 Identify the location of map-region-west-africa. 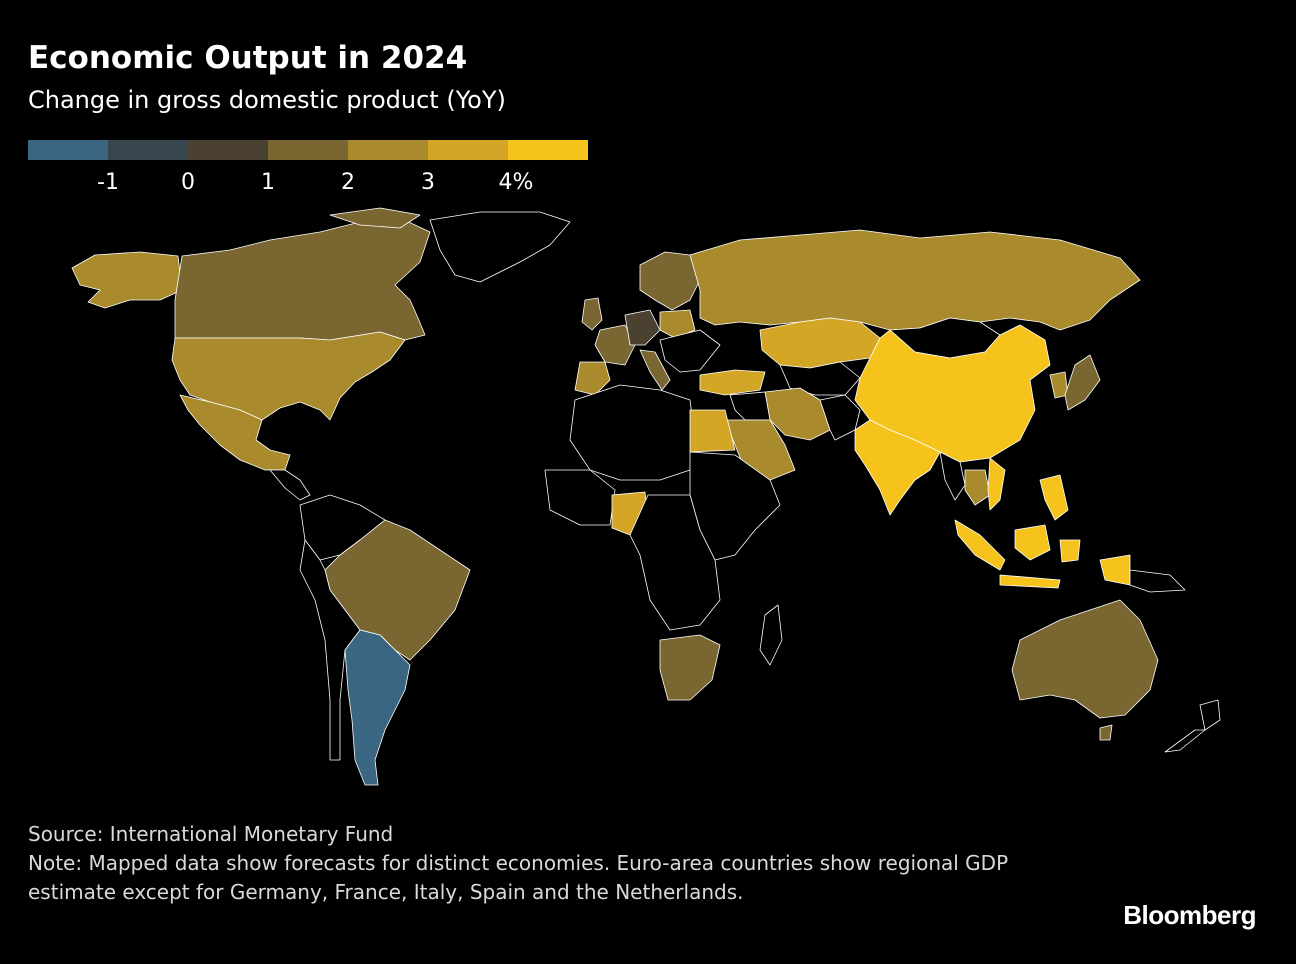
(580, 497).